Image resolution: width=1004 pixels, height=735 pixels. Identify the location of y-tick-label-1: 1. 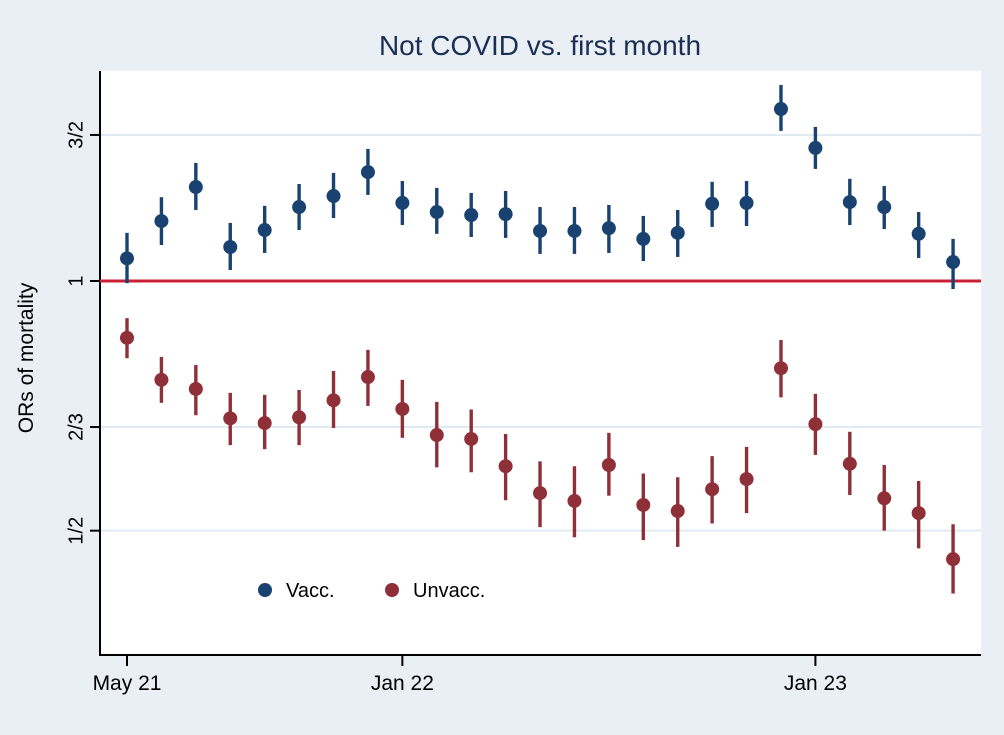
(76, 280).